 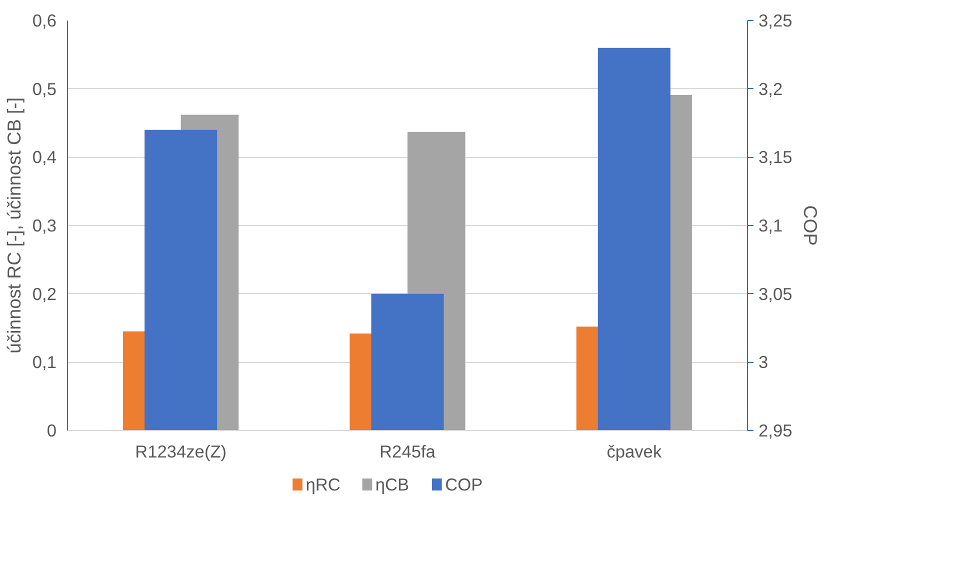 What do you see at coordinates (44, 88) in the screenshot?
I see `y-tick-label: 0,5` at bounding box center [44, 88].